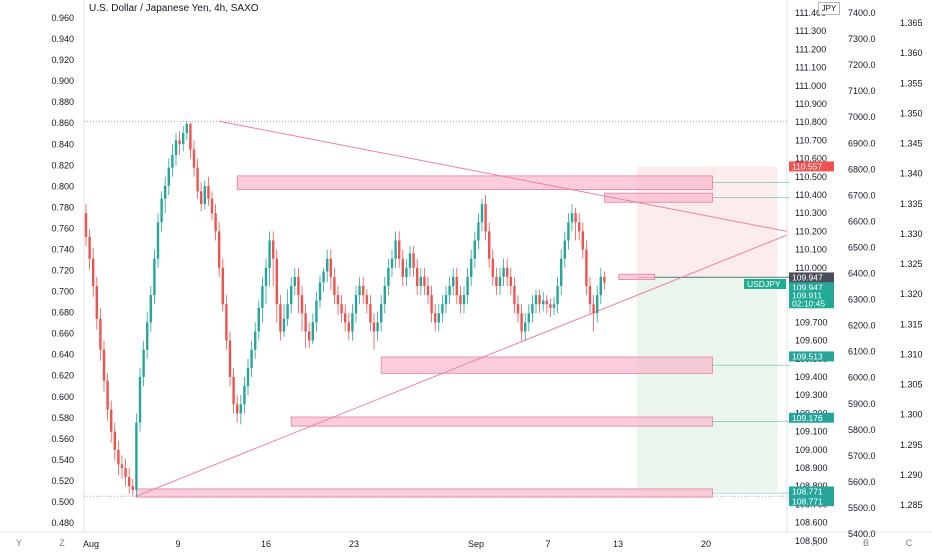 The width and height of the screenshot is (932, 555). Describe the element at coordinates (810, 31) in the screenshot. I see `price-axis-tick: 111.300` at that location.